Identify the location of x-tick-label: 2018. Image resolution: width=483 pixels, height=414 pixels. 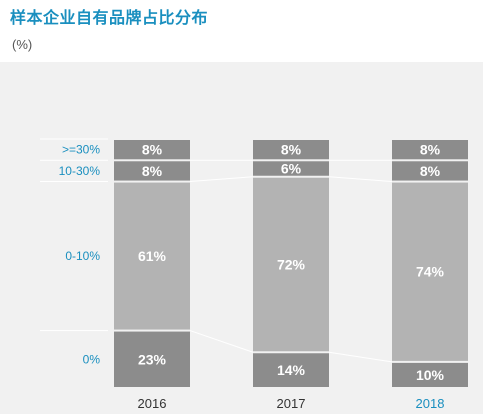
(430, 403).